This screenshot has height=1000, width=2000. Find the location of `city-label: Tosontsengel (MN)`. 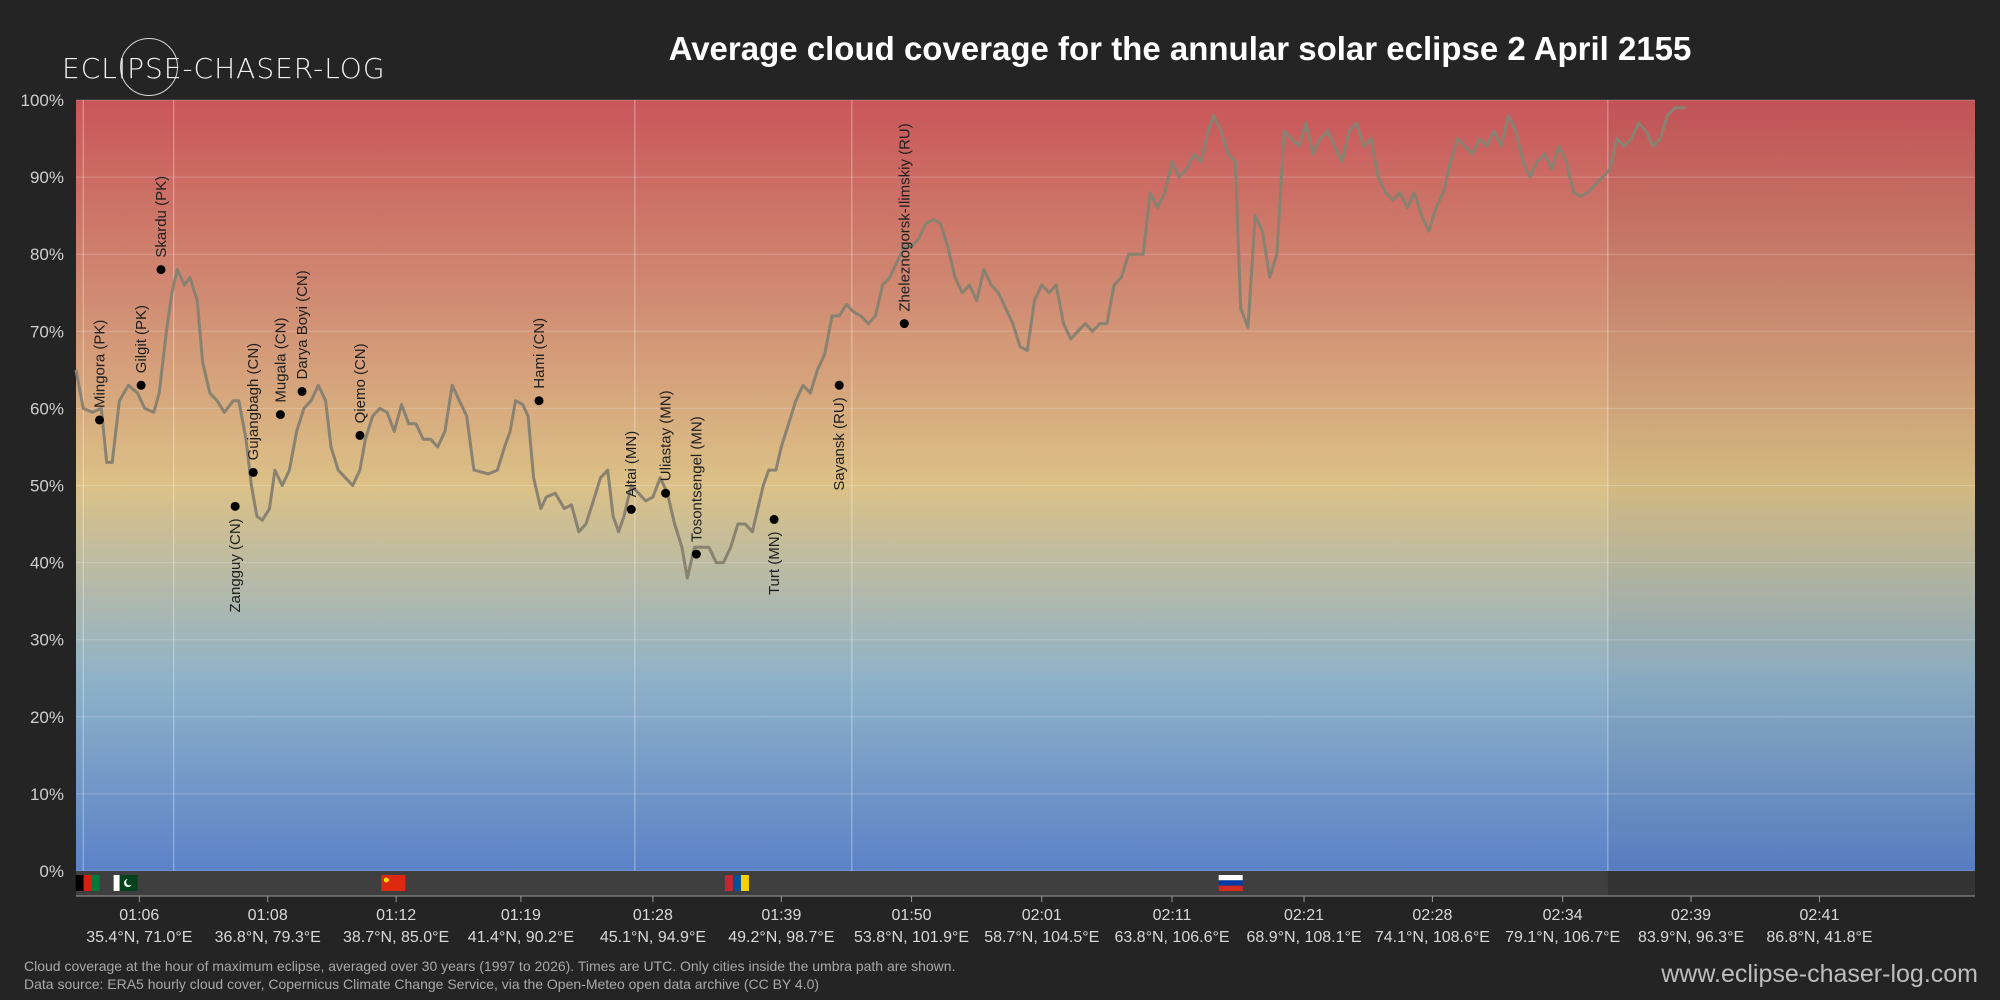

city-label: Tosontsengel (MN) is located at coordinates (696, 479).